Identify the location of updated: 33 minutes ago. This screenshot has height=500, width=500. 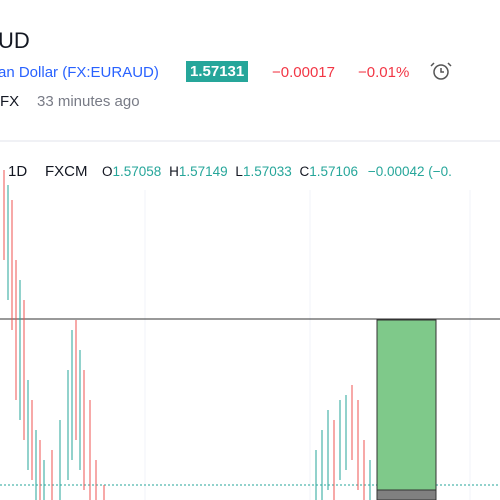
(88, 101).